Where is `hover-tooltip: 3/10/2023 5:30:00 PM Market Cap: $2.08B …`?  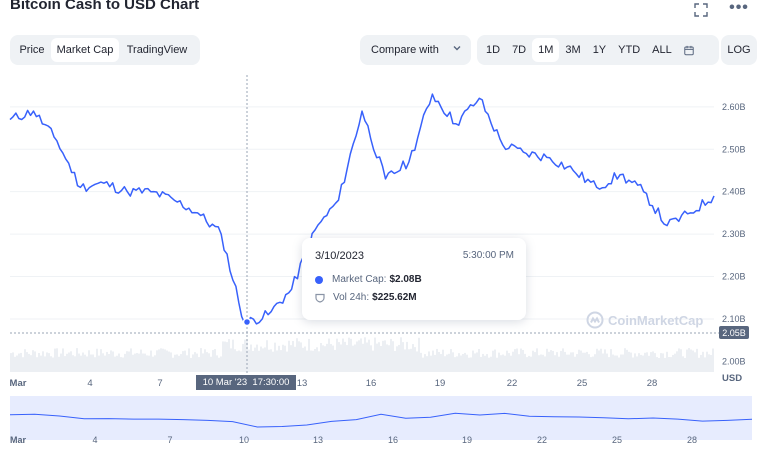 hover-tooltip: 3/10/2023 5:30:00 PM Market Cap: $2.08B … is located at coordinates (414, 279).